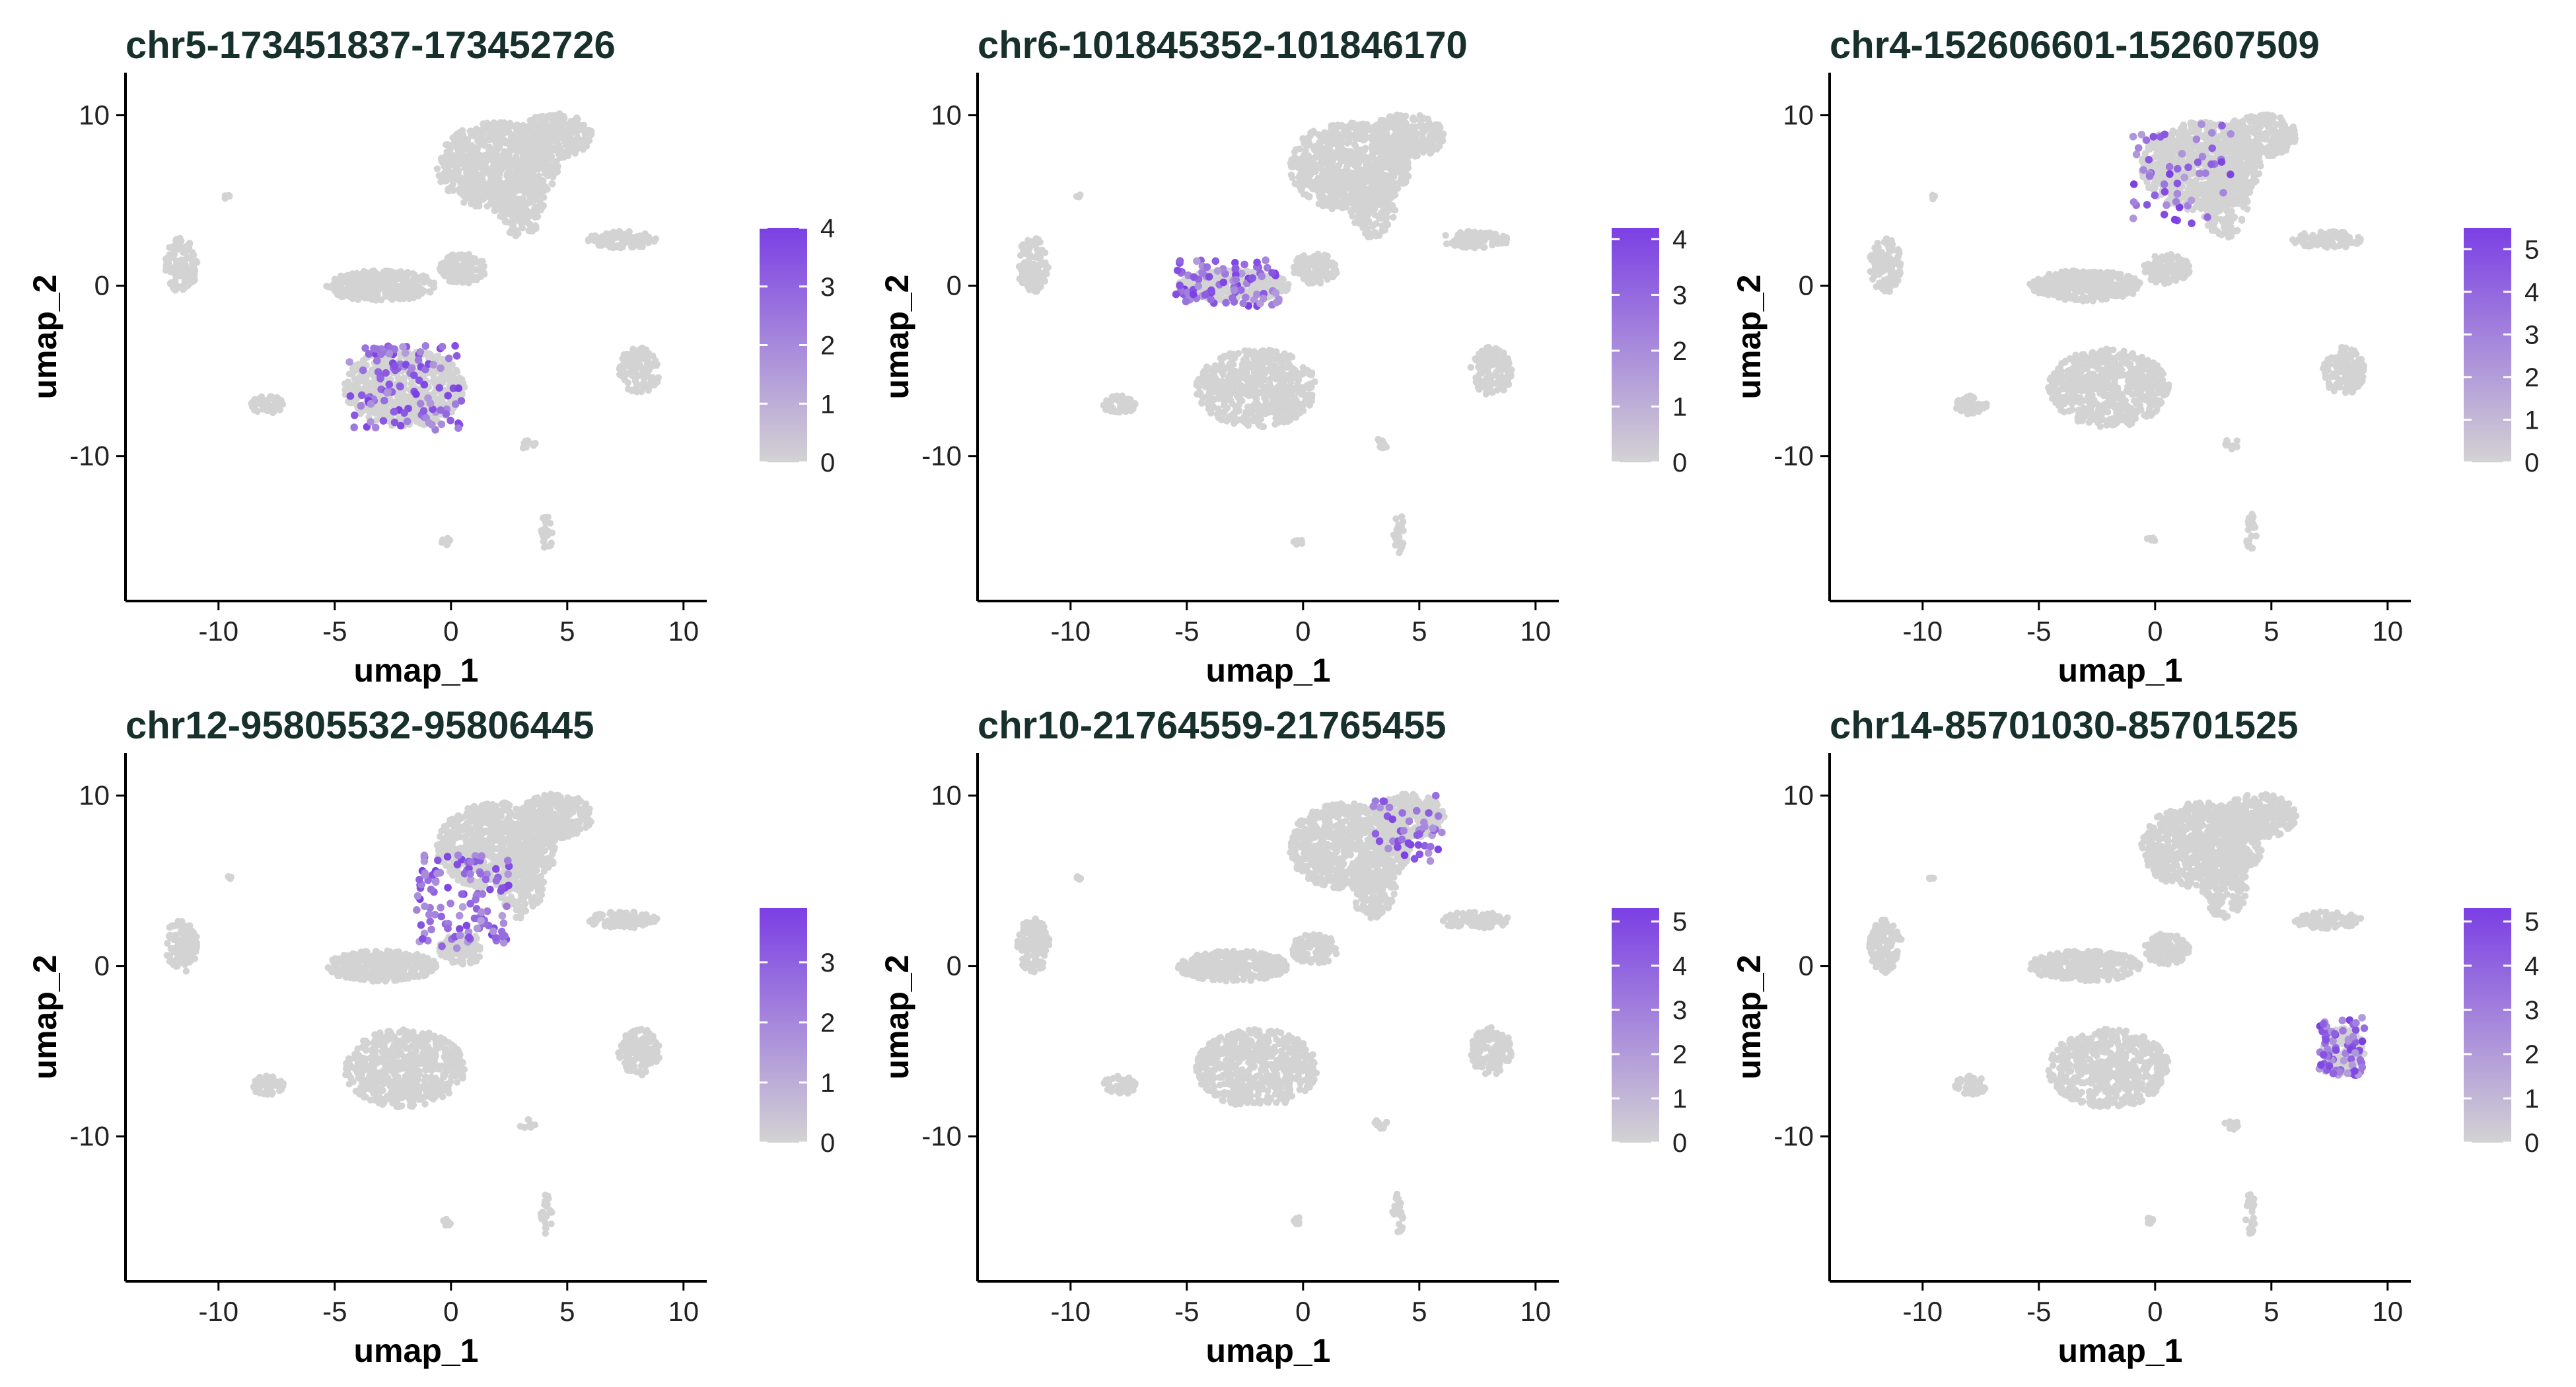 Image resolution: width=2576 pixels, height=1387 pixels. I want to click on x-tick-label: 0, so click(451, 631).